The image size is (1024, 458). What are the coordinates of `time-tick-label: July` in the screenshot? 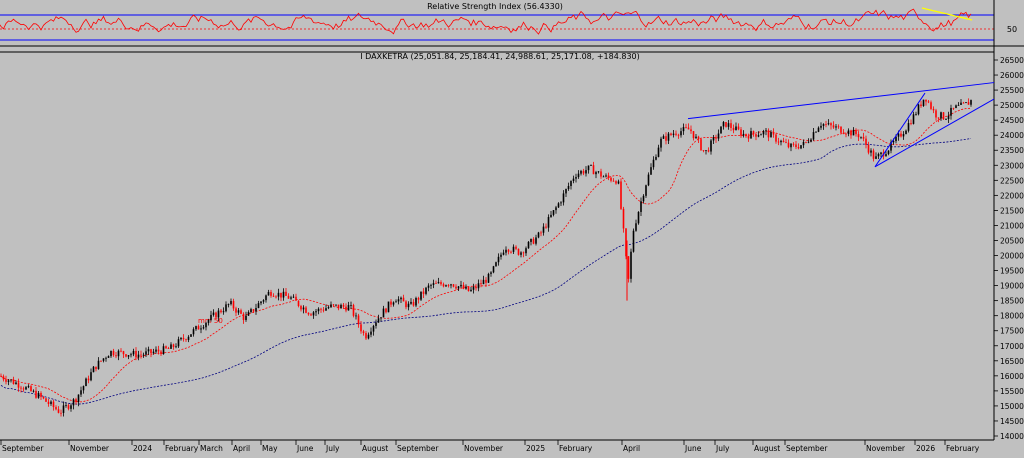 It's located at (332, 448).